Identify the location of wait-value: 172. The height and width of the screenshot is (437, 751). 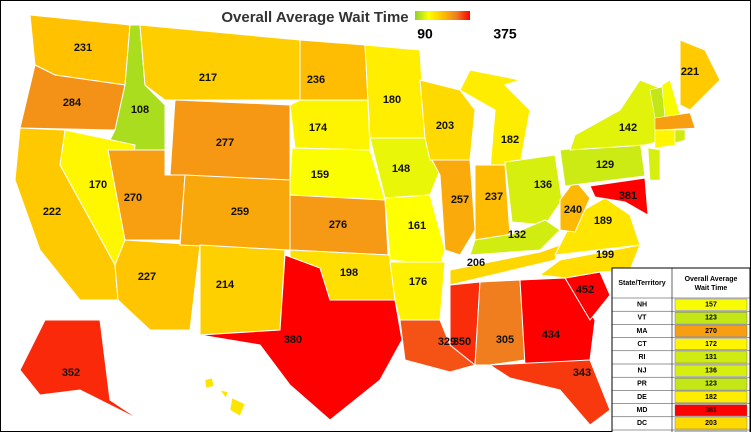
(711, 344).